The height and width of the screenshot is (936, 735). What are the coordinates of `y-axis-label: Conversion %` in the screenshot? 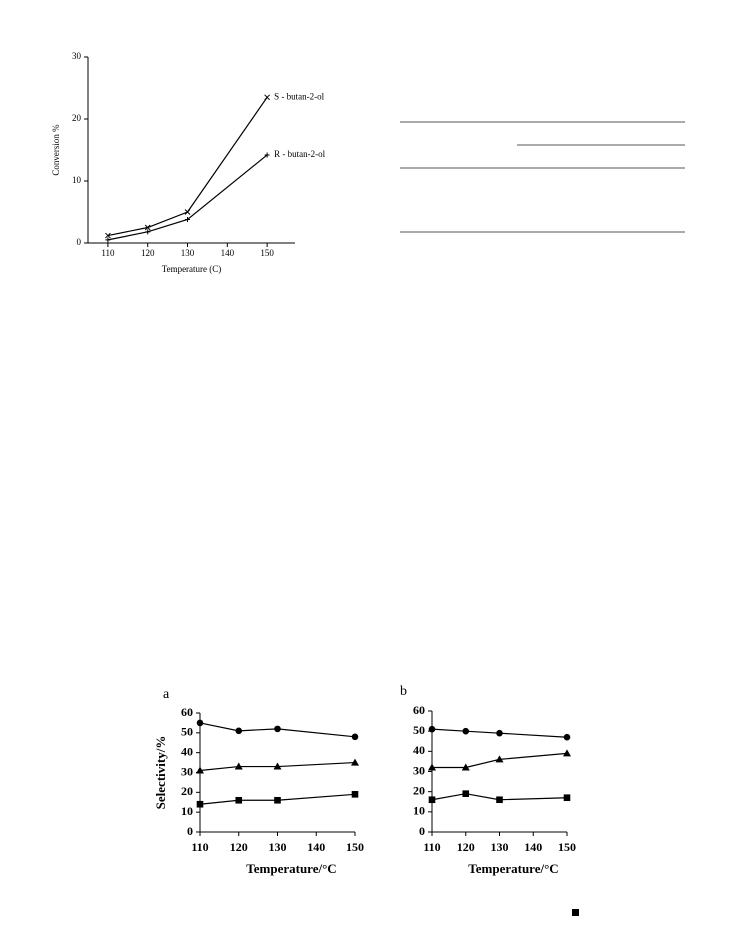 It's located at (56, 150).